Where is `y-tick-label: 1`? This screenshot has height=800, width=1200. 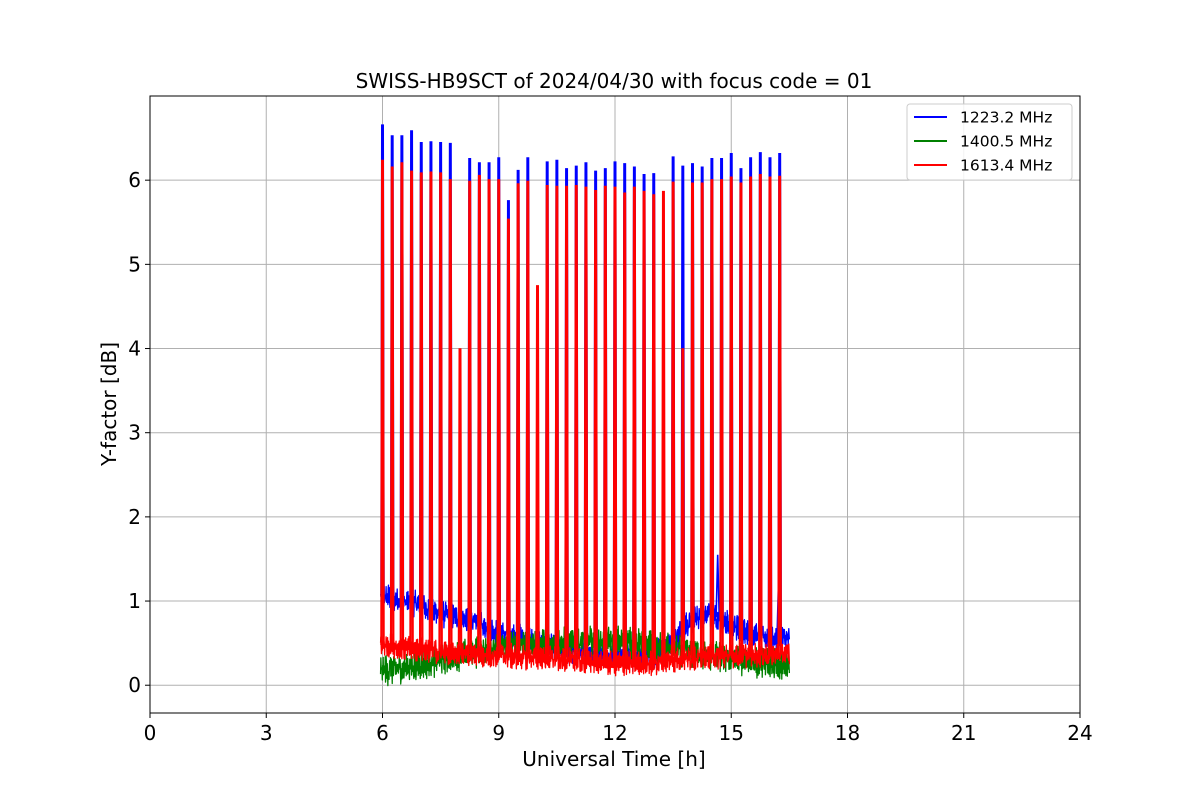
y-tick-label: 1 is located at coordinates (134, 601).